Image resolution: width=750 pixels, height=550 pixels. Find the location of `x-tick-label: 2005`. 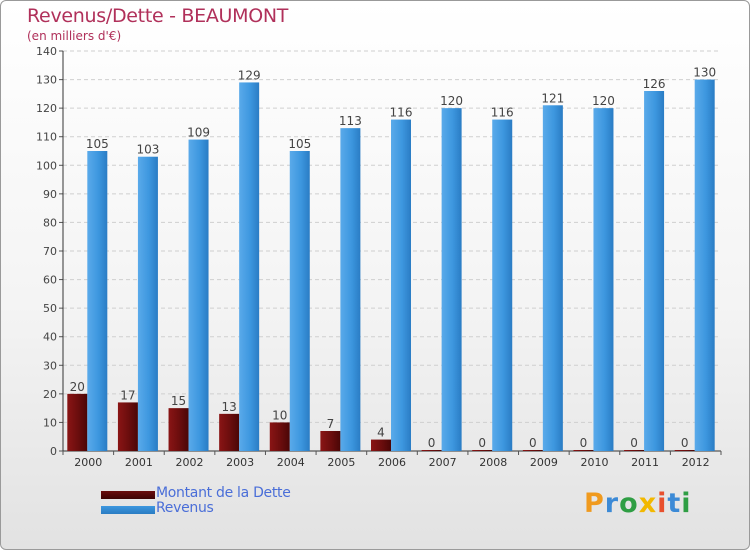

x-tick-label: 2005 is located at coordinates (341, 462).